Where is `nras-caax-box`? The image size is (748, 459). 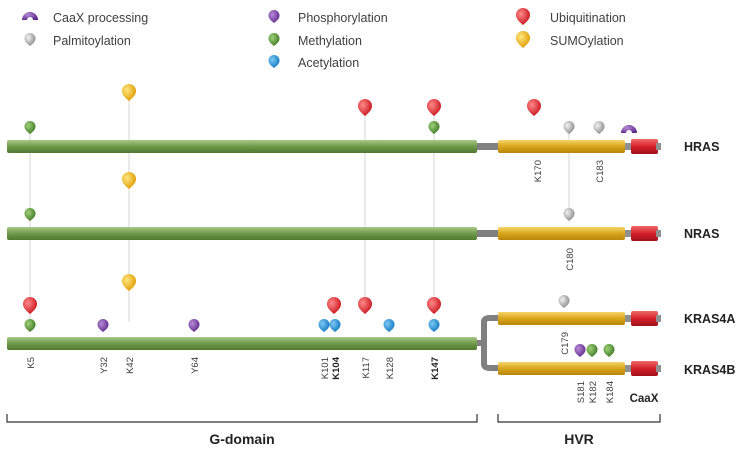 nras-caax-box is located at coordinates (644, 233).